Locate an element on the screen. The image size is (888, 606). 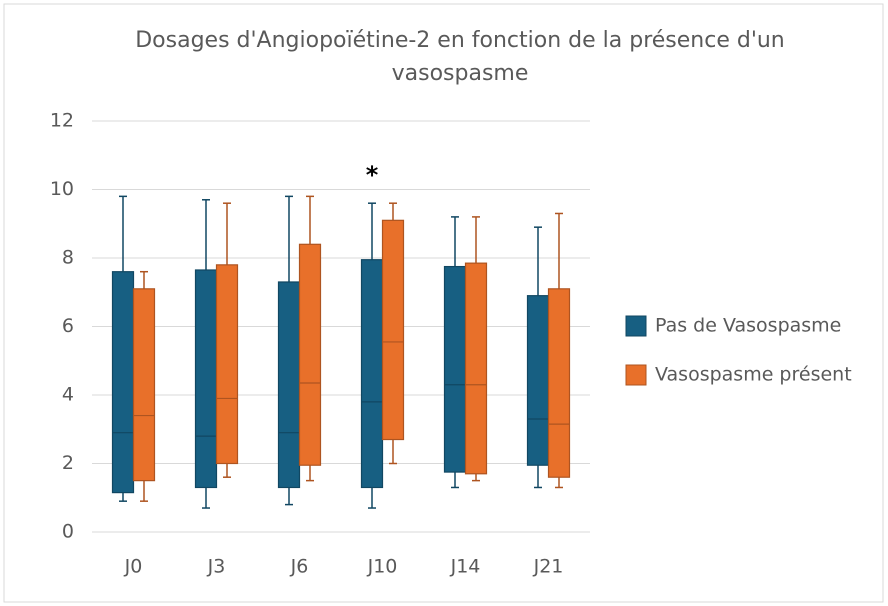
x-tick-label: J14 is located at coordinates (465, 567).